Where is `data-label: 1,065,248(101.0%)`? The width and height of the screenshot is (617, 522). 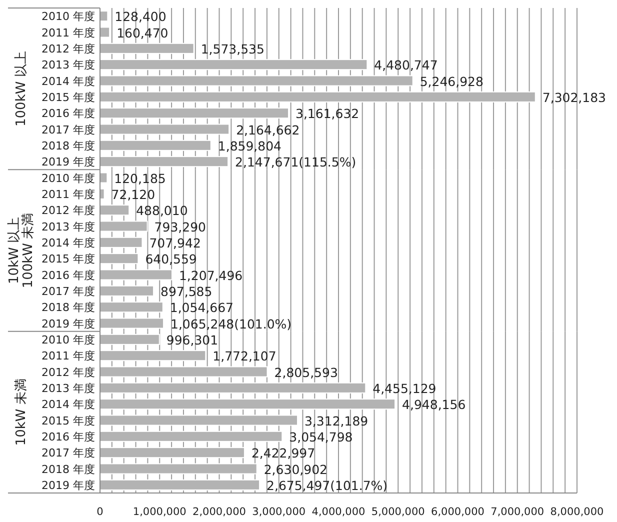 data-label: 1,065,248(101.0%) is located at coordinates (231, 324).